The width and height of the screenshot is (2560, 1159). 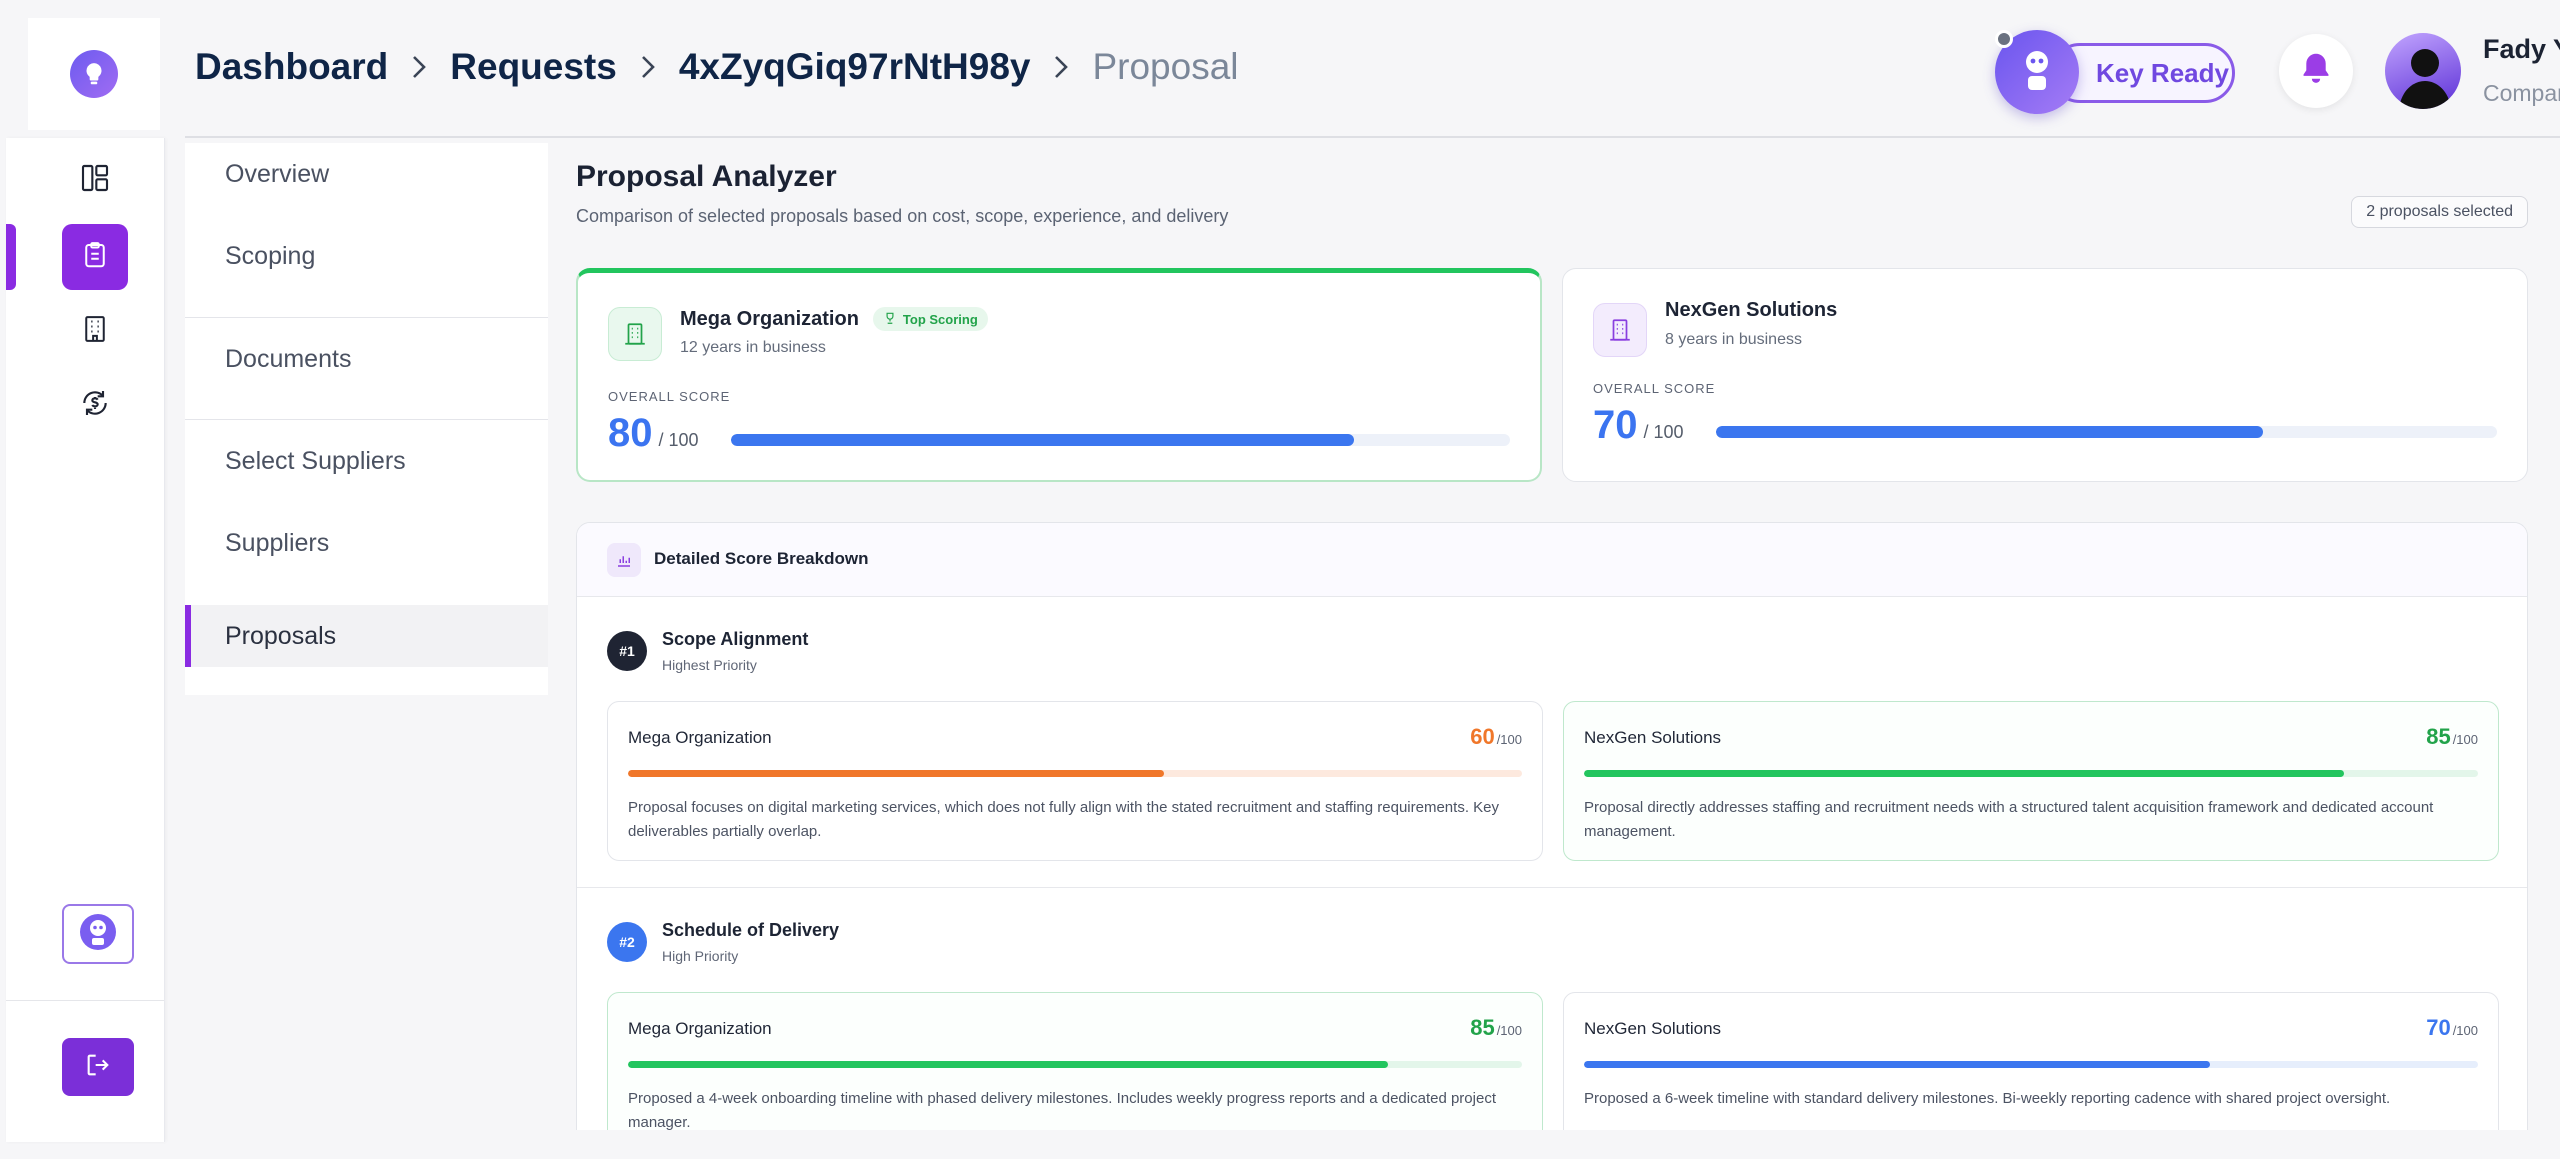 What do you see at coordinates (2004, 39) in the screenshot?
I see `status-dot` at bounding box center [2004, 39].